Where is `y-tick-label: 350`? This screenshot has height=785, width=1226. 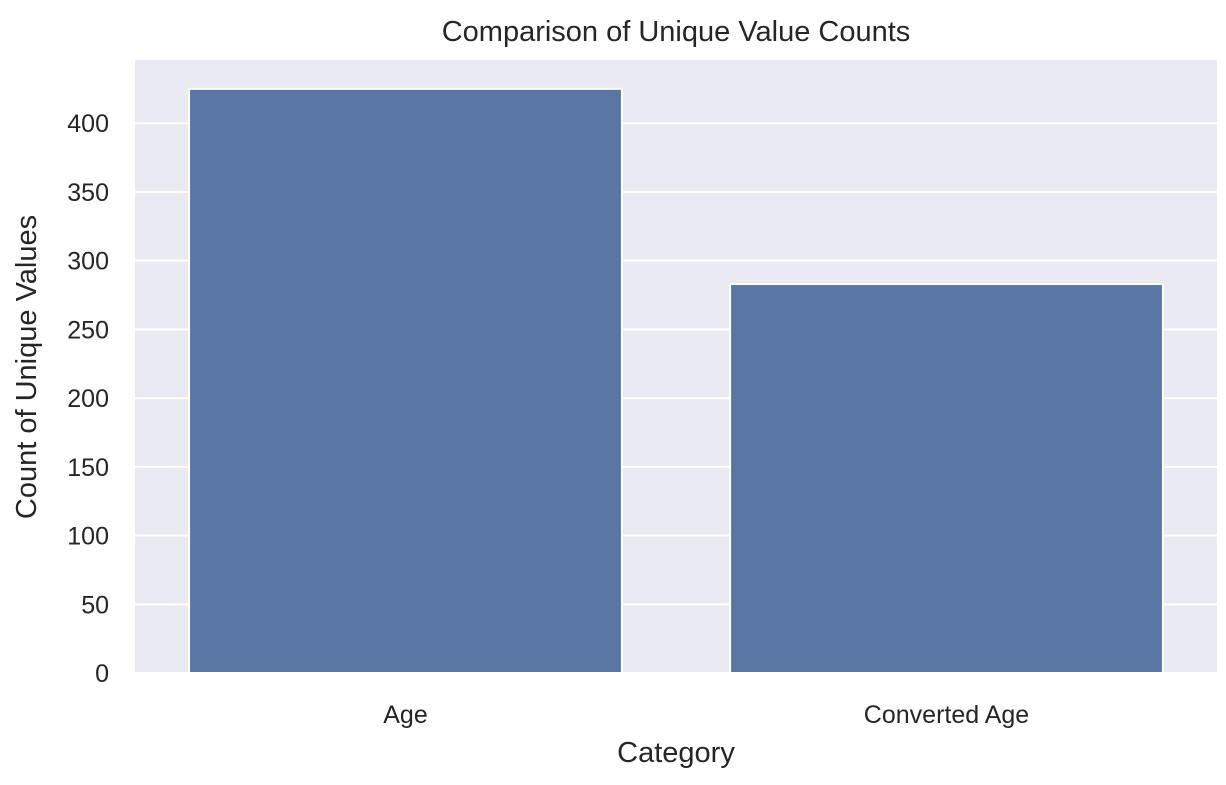
y-tick-label: 350 is located at coordinates (88, 193).